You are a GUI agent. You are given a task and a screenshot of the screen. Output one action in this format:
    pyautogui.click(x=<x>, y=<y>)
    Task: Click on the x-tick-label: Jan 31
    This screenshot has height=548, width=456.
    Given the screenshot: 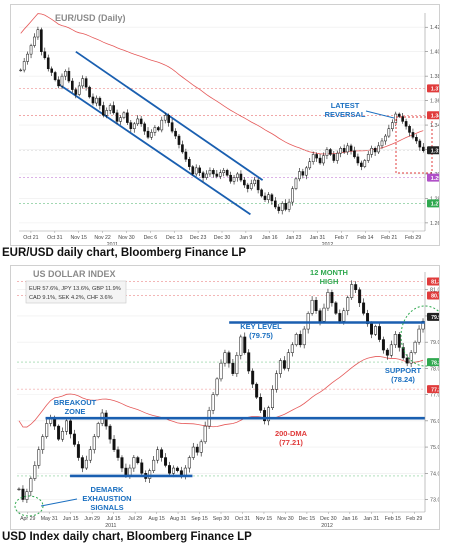 What is the action you would take?
    pyautogui.click(x=372, y=519)
    